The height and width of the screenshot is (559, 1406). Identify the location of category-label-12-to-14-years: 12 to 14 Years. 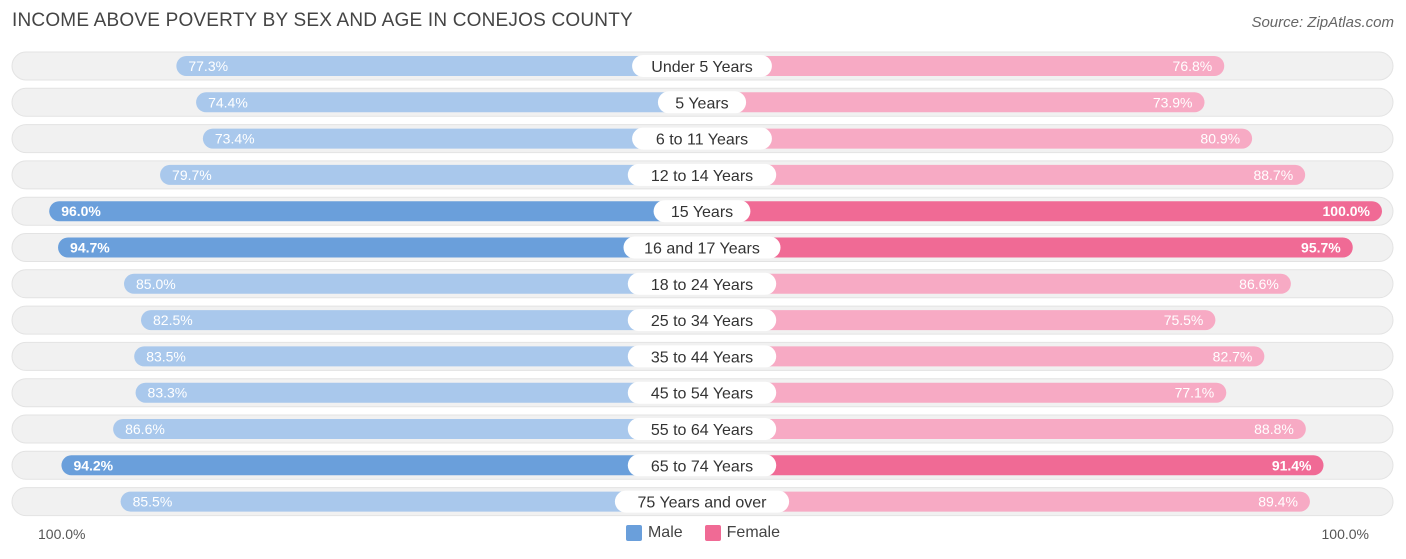
(702, 176).